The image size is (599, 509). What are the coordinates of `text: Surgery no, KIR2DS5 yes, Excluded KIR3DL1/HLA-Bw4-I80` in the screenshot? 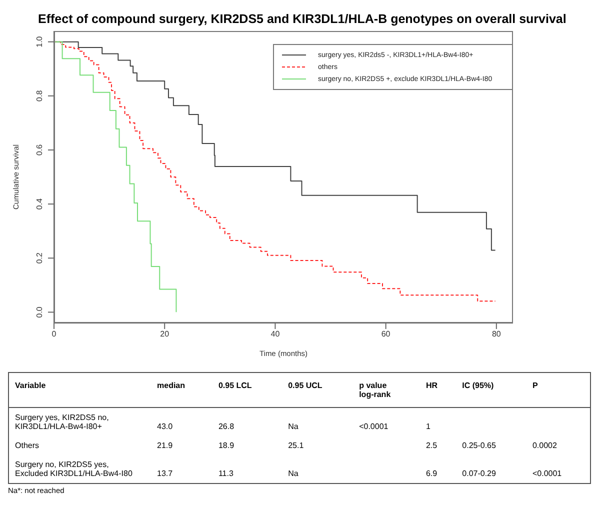 It's located at (74, 469).